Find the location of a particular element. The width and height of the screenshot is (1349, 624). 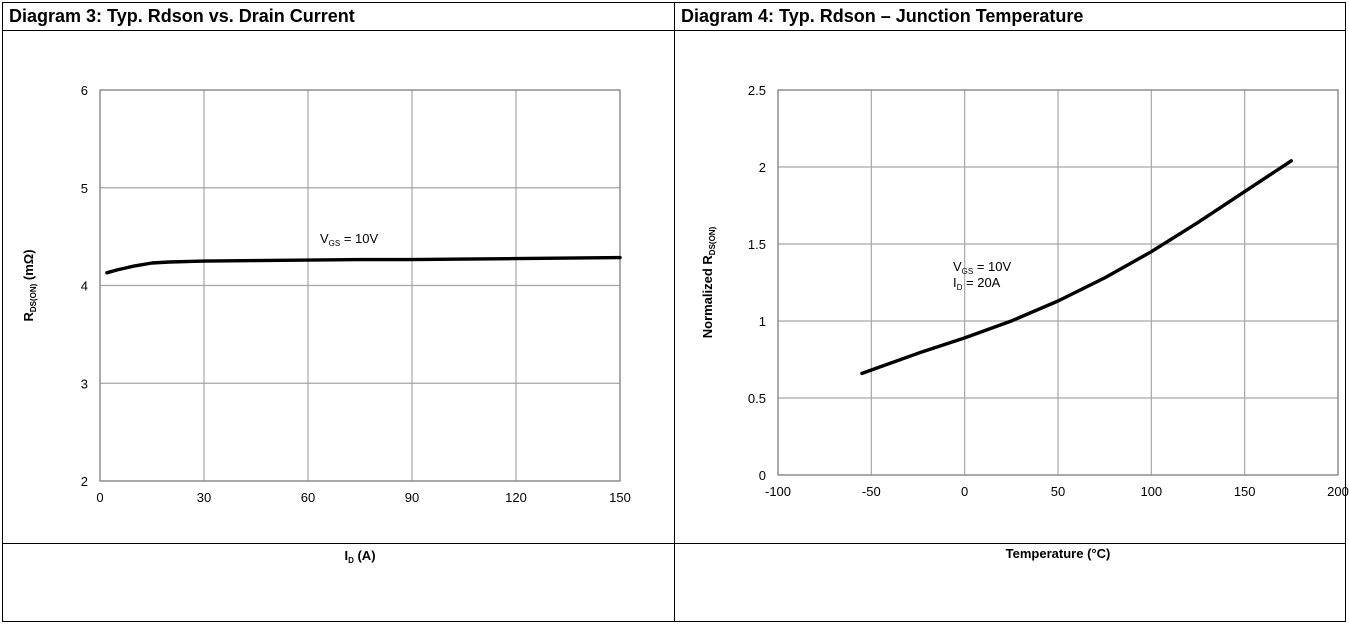

row-divider-right is located at coordinates (1010, 543).